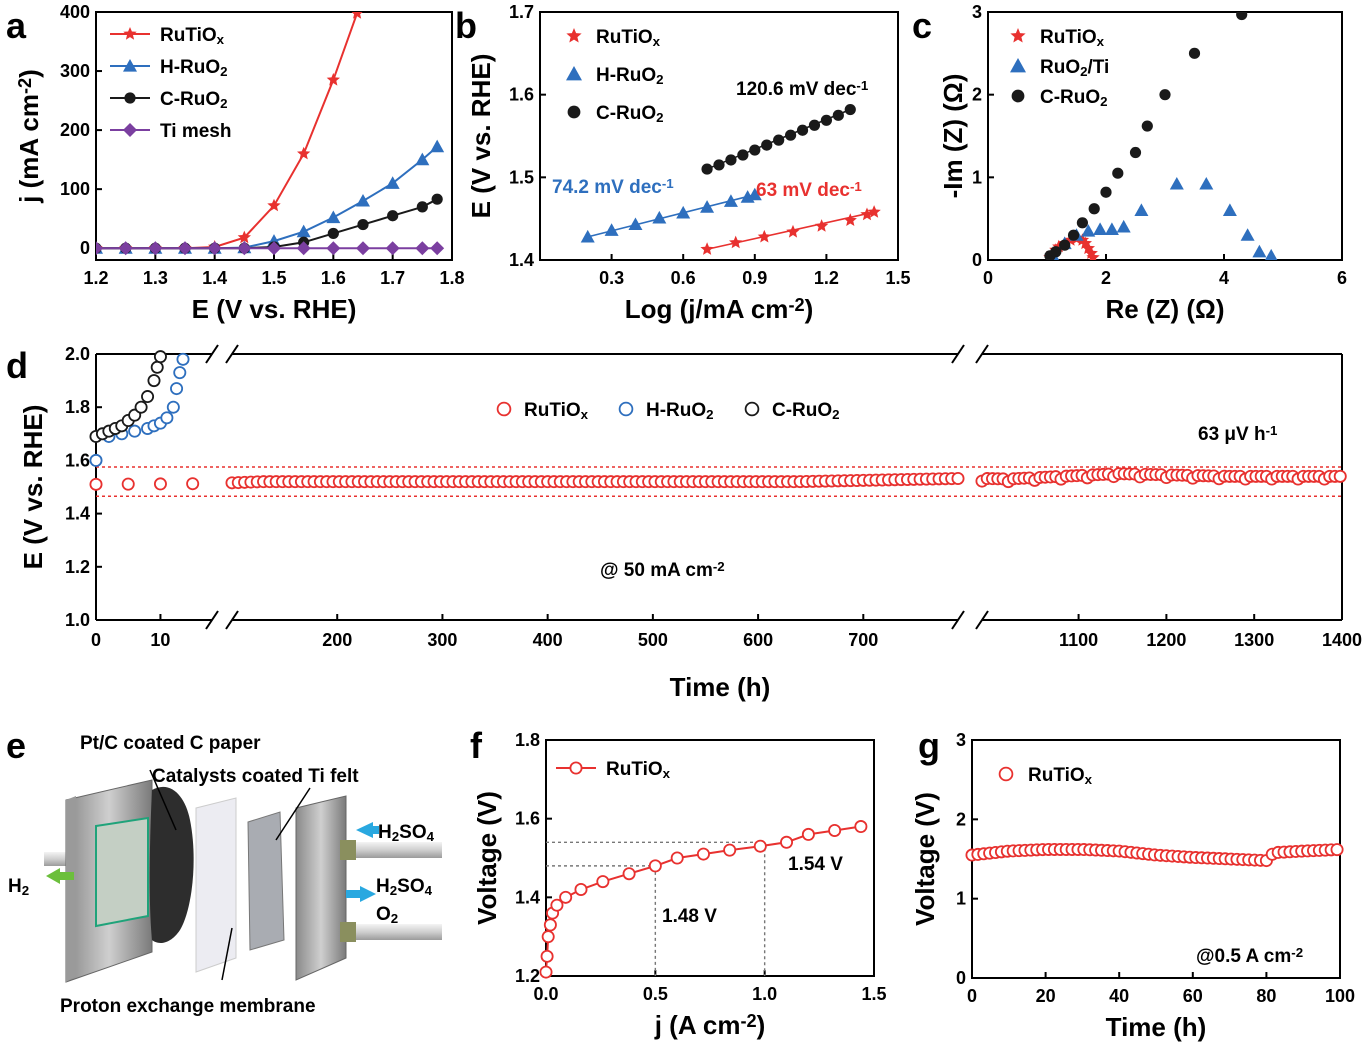 The width and height of the screenshot is (1367, 1047). What do you see at coordinates (348, 850) in the screenshot?
I see `pipe-fitting-top` at bounding box center [348, 850].